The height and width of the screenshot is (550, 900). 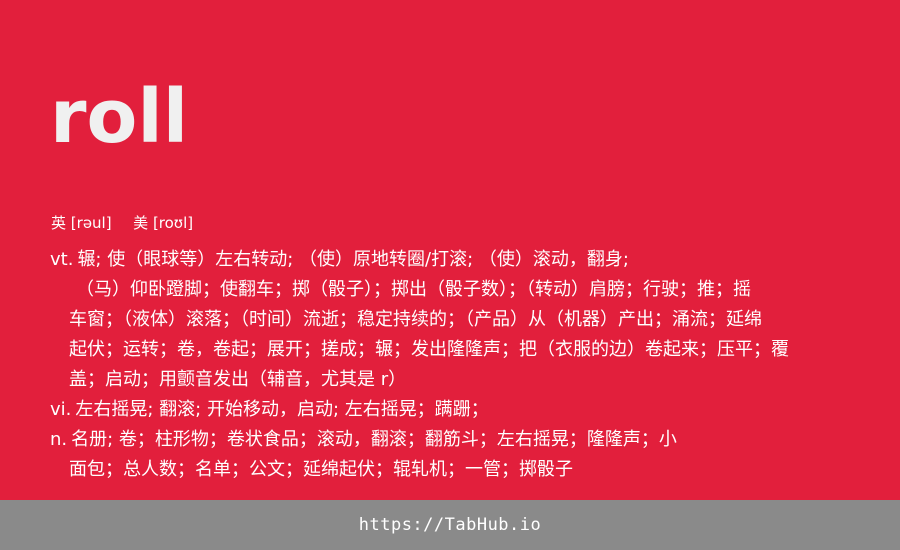 I want to click on definition-line: vi. 左右摇晃; 翻滚; 开始移动，启动; 左右摇晃；蹒跚；, so click(x=465, y=410).